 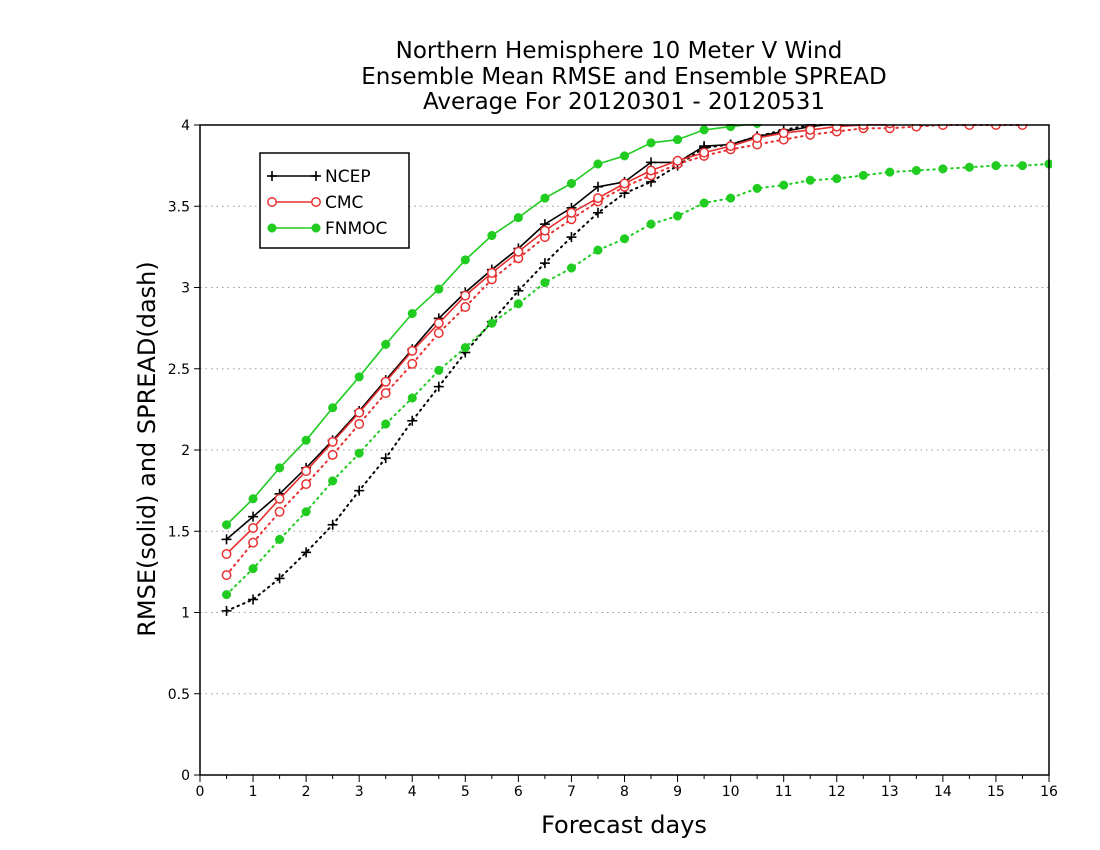 I want to click on x-tick-label: 6, so click(x=518, y=792).